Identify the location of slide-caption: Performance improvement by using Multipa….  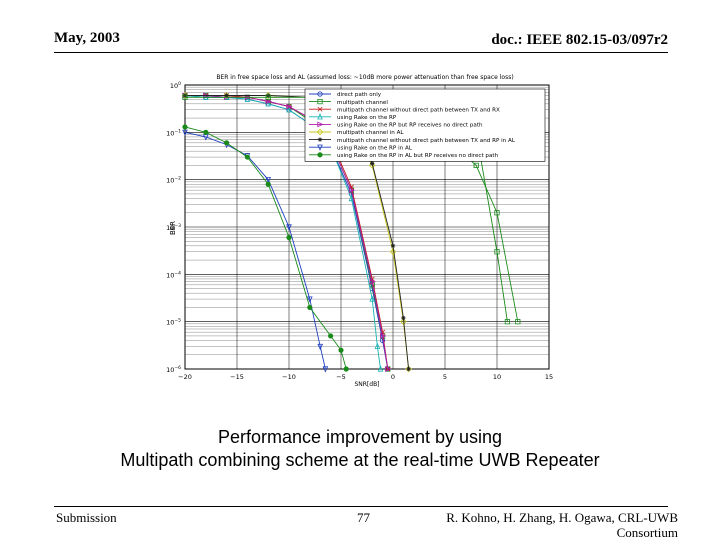
(360, 449).